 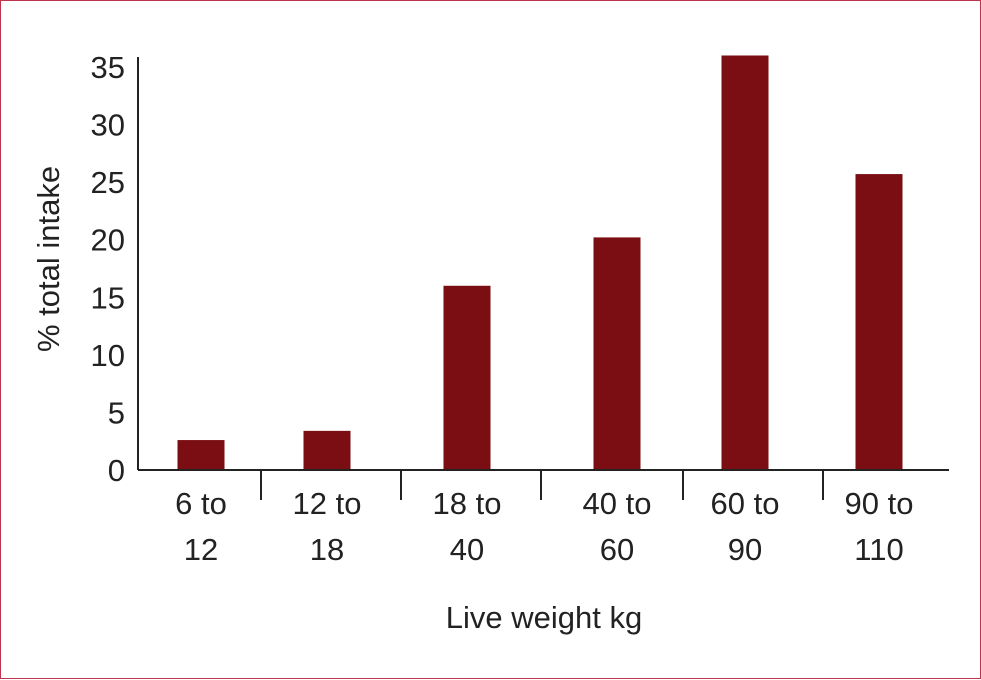 I want to click on y-axis-ticks: 0 5 10 15 20 25 30 35, so click(x=108, y=269).